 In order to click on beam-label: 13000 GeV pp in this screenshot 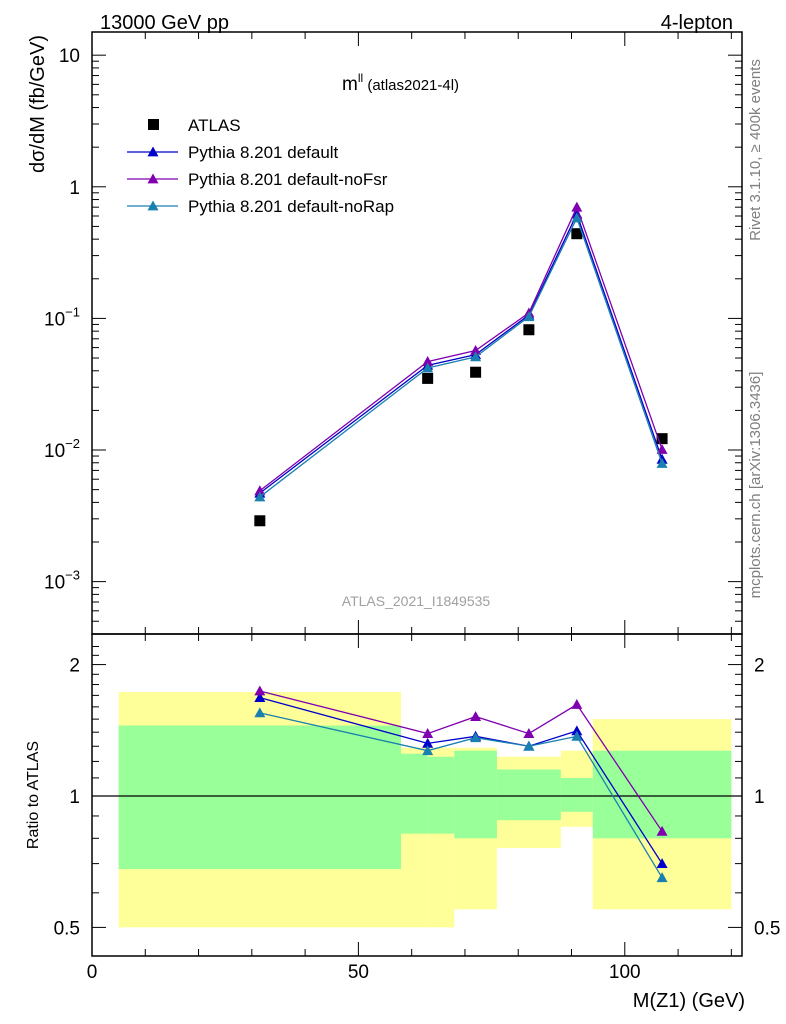, I will do `click(164, 23)`.